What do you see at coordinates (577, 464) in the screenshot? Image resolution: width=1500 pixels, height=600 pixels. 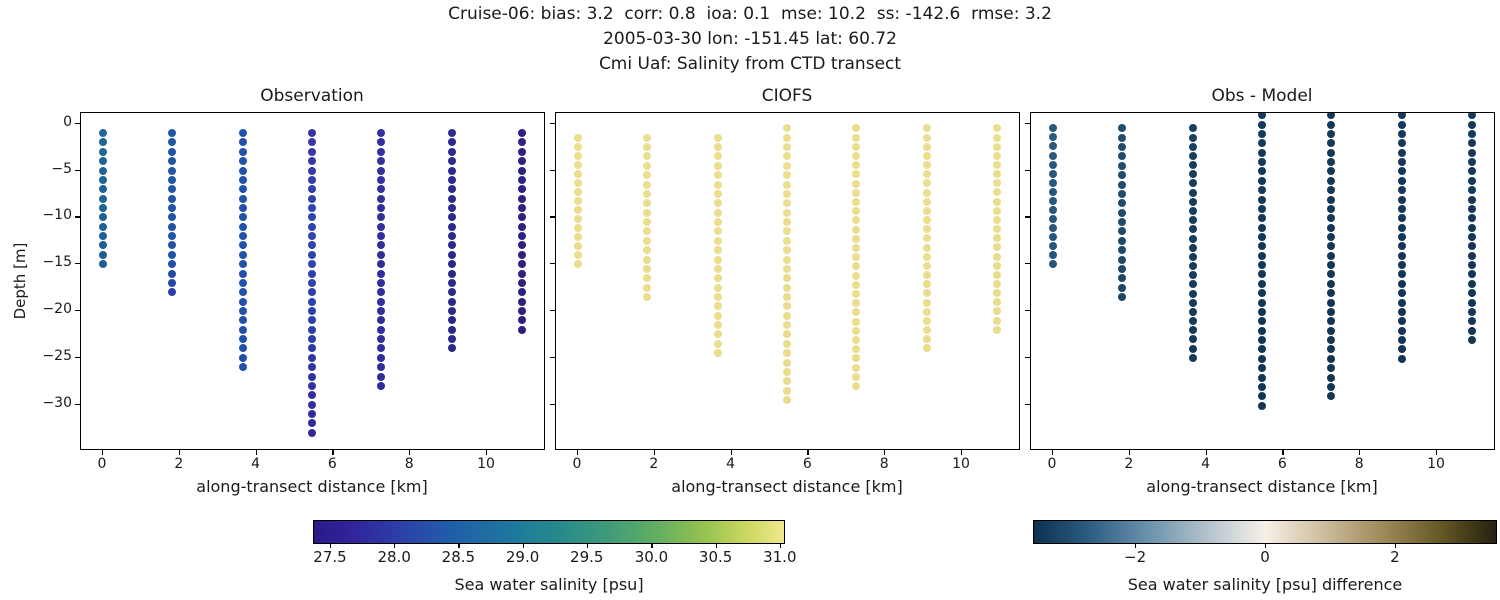 I see `x-tick-label: 0` at bounding box center [577, 464].